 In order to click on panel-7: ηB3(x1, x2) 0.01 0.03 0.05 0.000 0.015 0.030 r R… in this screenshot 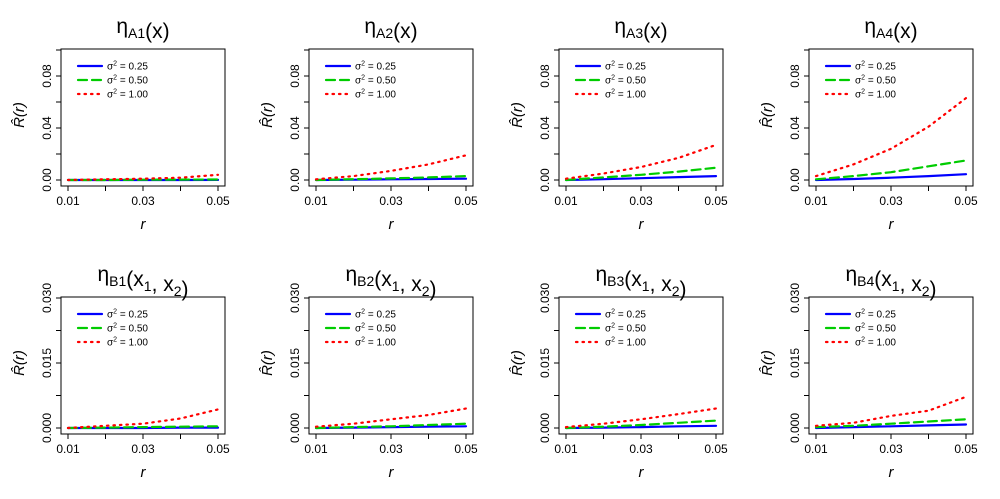, I will do `click(618, 372)`.